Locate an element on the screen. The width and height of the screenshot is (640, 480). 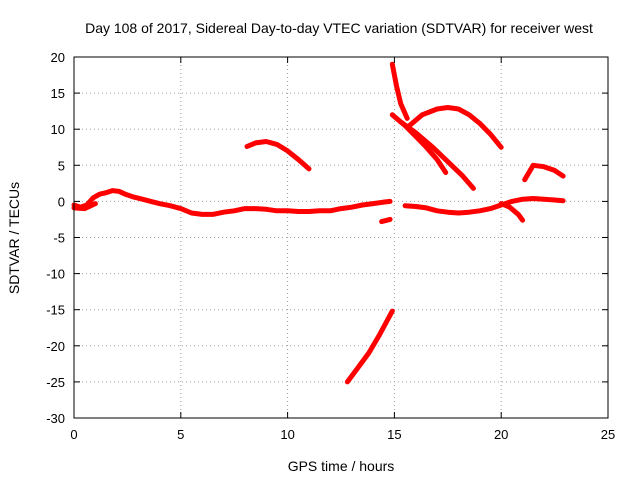
x-axis-title: GPS time / hours is located at coordinates (341, 466).